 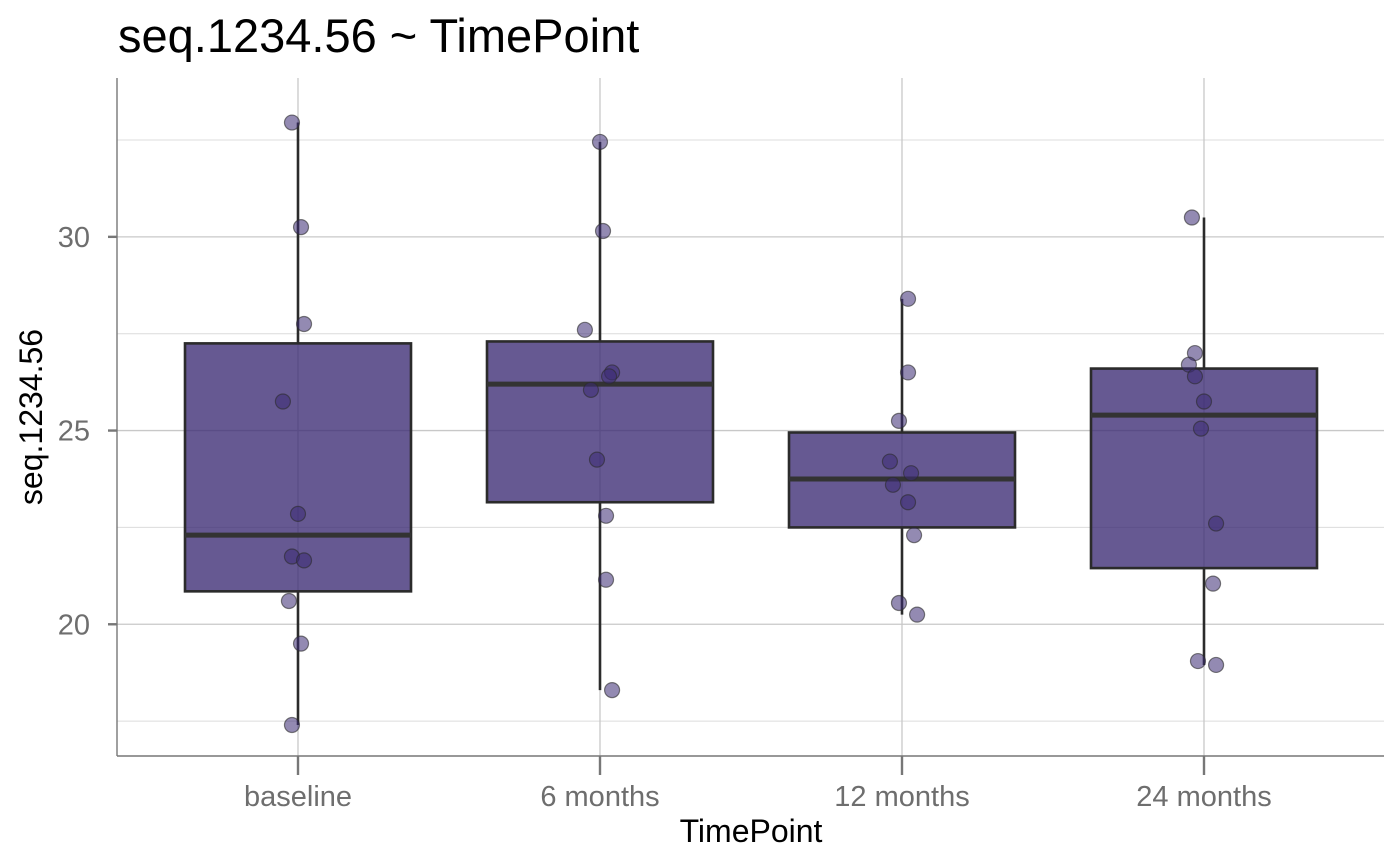 What do you see at coordinates (31, 417) in the screenshot?
I see `y-axis-title: seq.1234.56` at bounding box center [31, 417].